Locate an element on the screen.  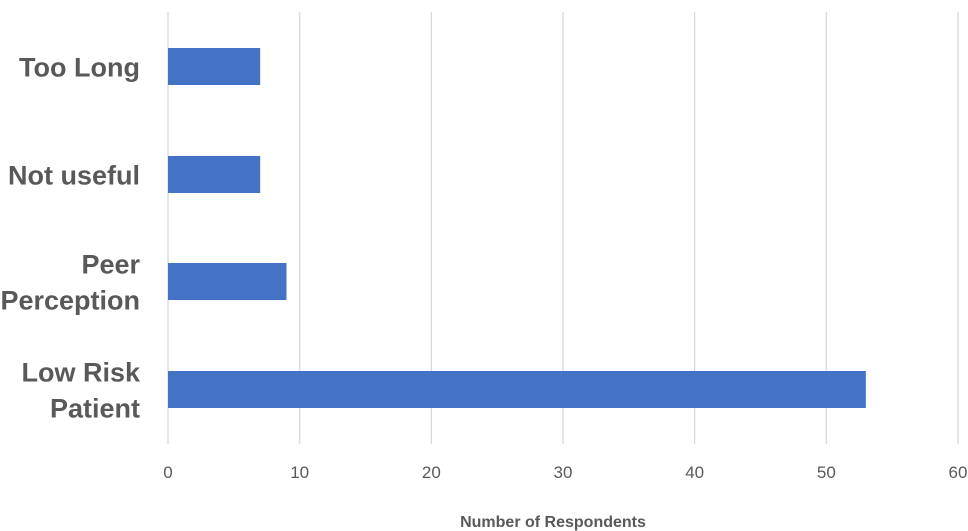
x-tick-label: 50 is located at coordinates (826, 472).